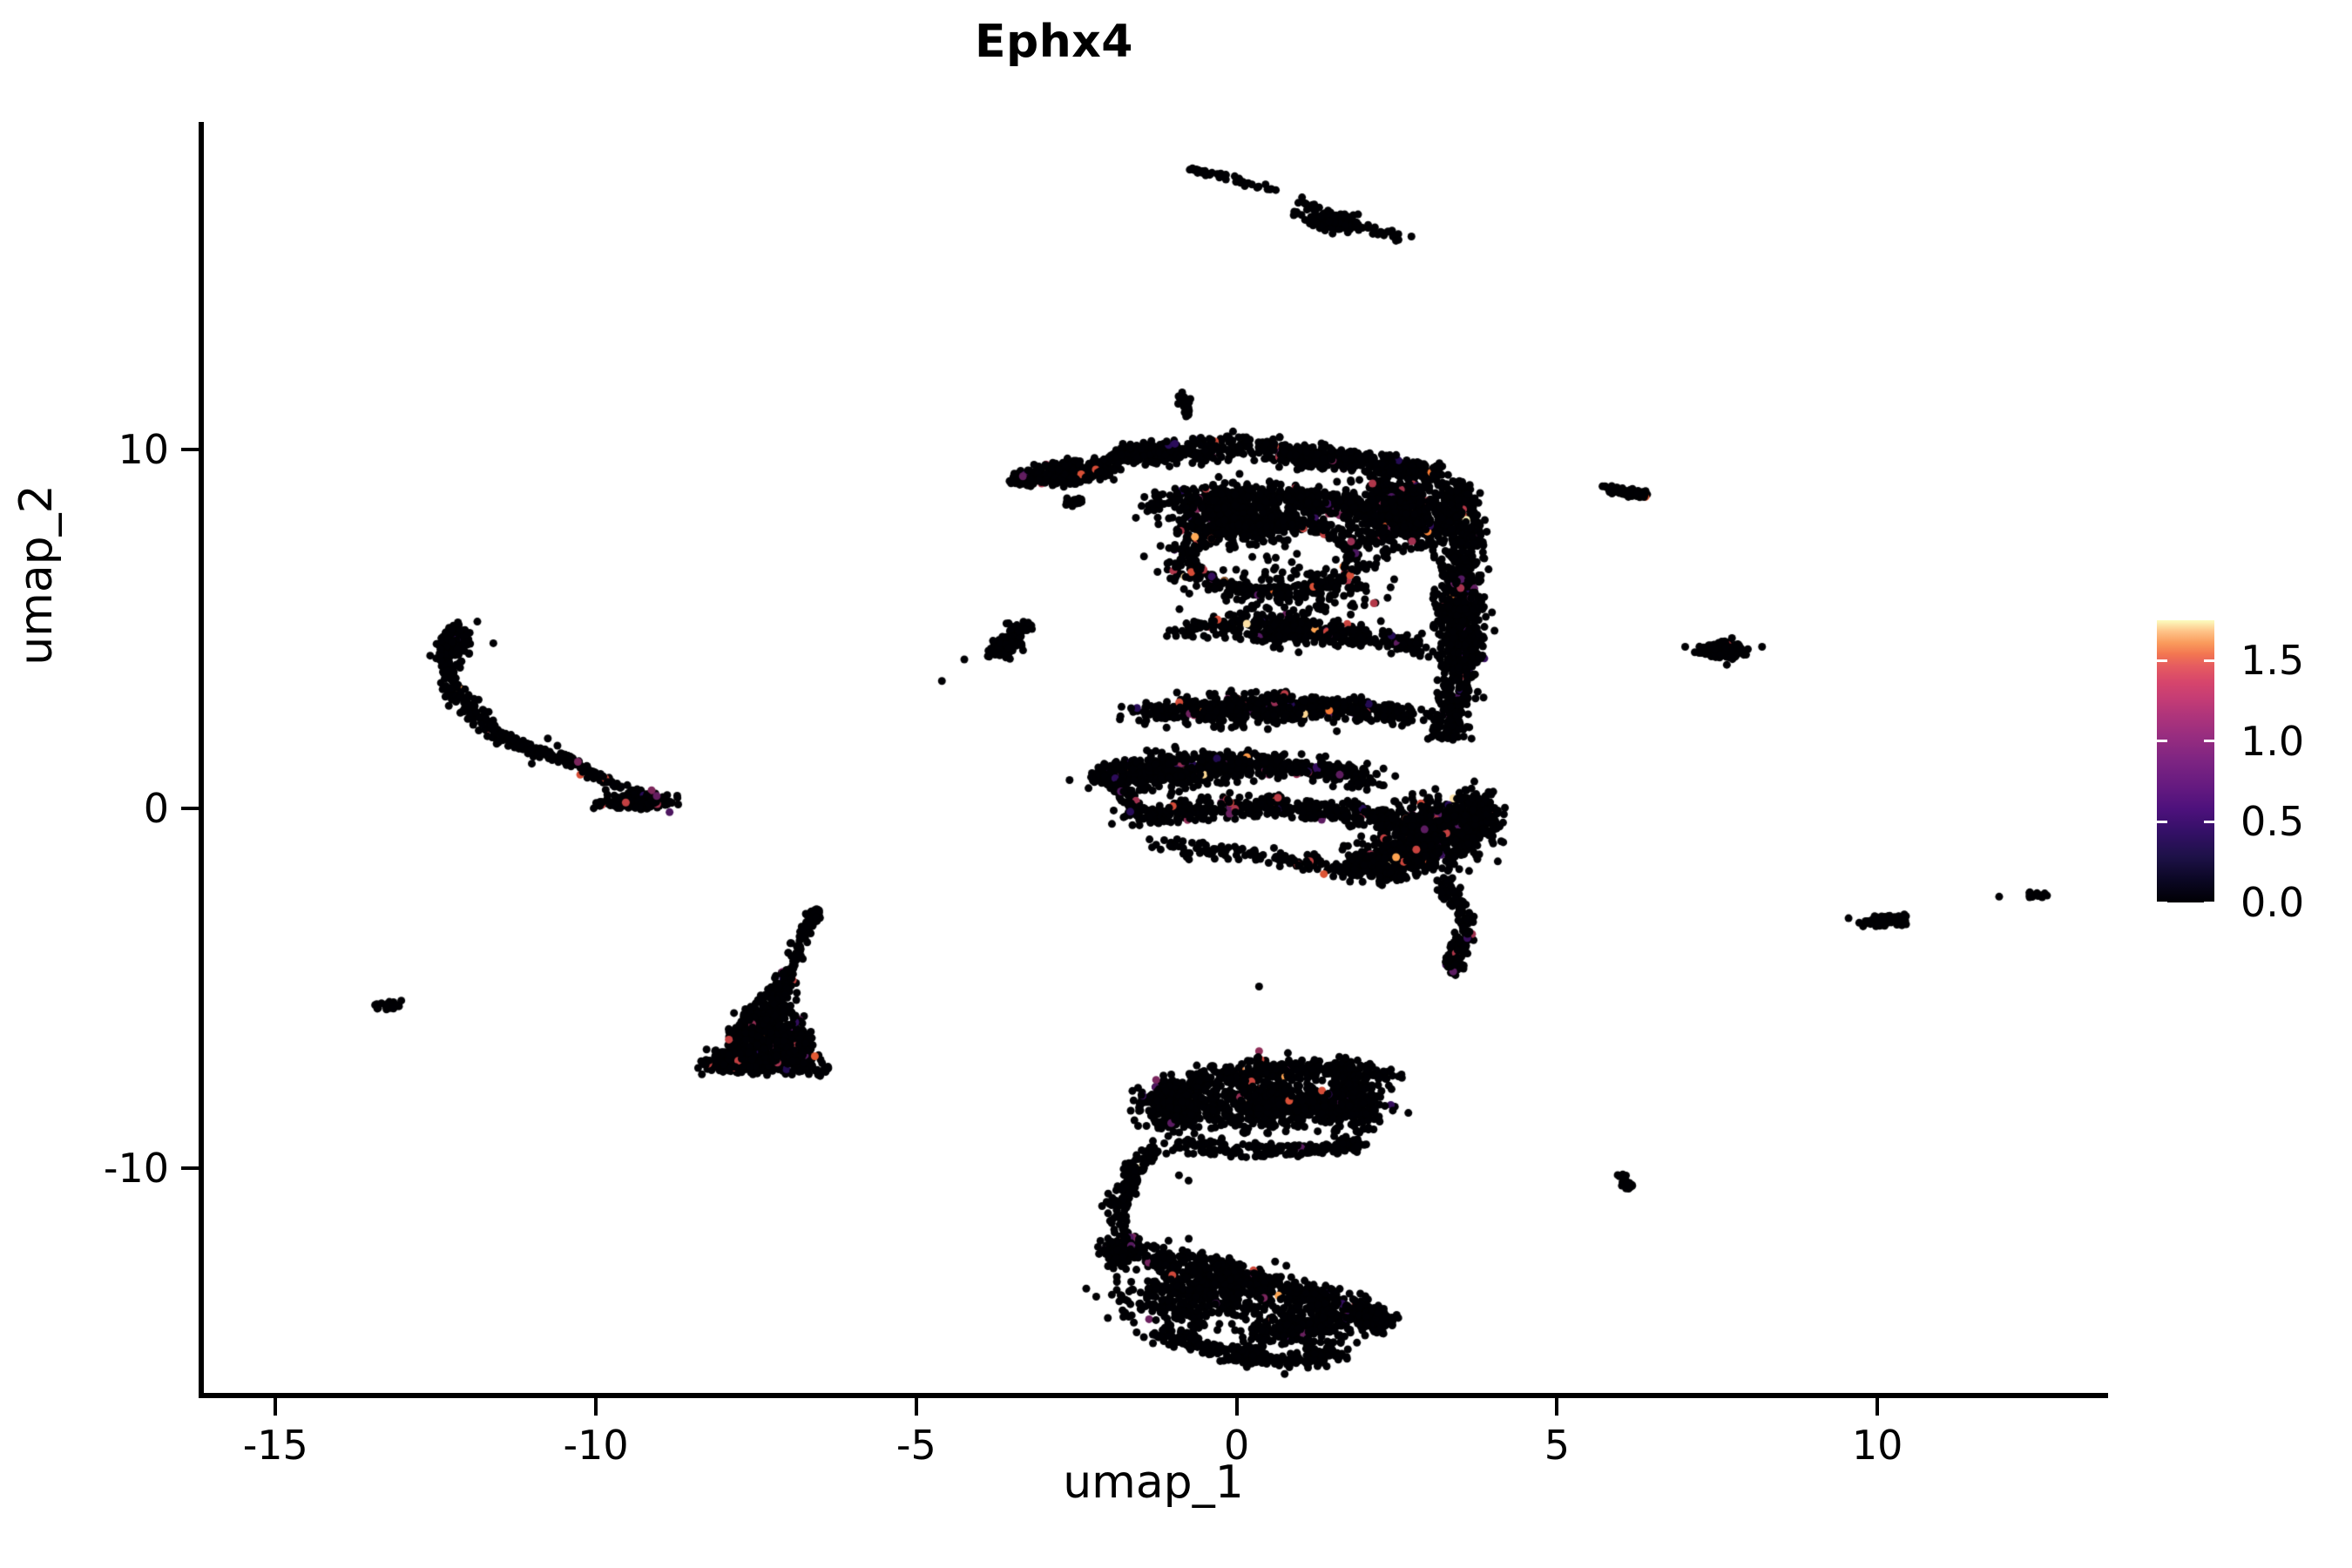  I want to click on colorbar-tick-label: 0.5, so click(2272, 822).